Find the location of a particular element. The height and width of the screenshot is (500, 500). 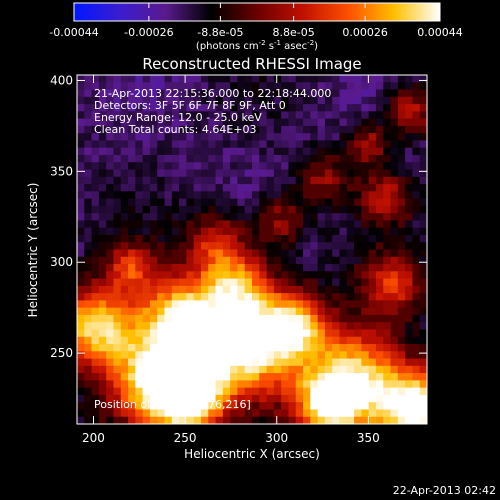

annotation-time-range: 21-Apr-2013 22:15:36.000 to 22:18:44.000 is located at coordinates (212, 93).